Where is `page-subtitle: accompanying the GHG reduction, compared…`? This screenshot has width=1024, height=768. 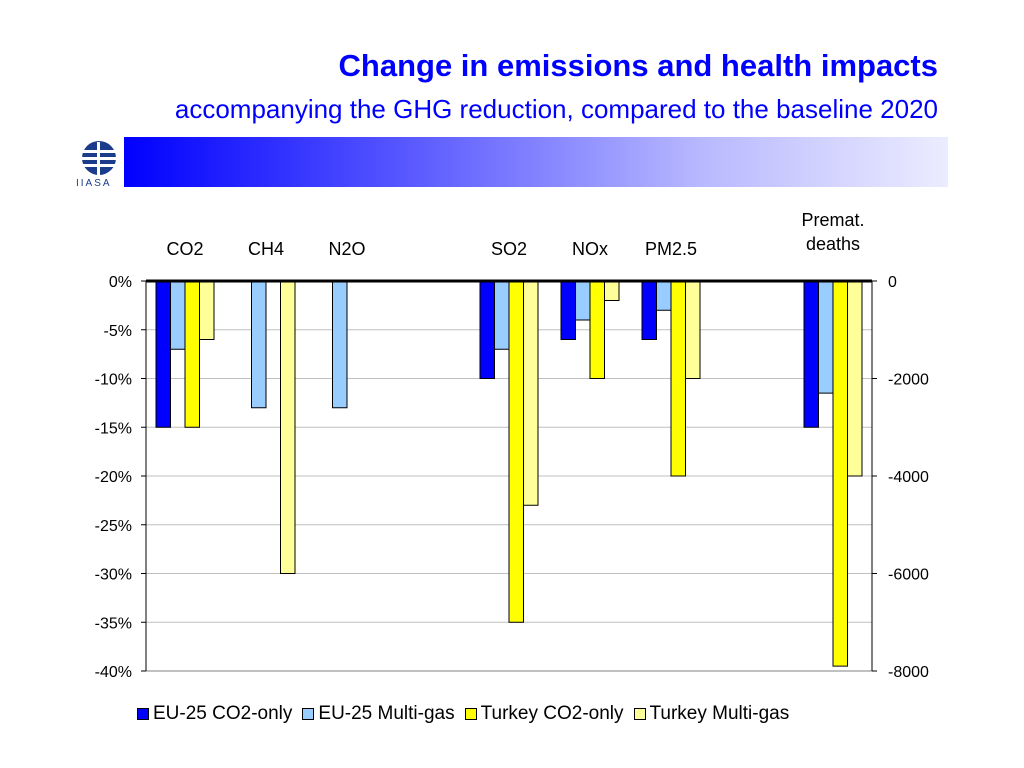 page-subtitle: accompanying the GHG reduction, compared… is located at coordinates (556, 109).